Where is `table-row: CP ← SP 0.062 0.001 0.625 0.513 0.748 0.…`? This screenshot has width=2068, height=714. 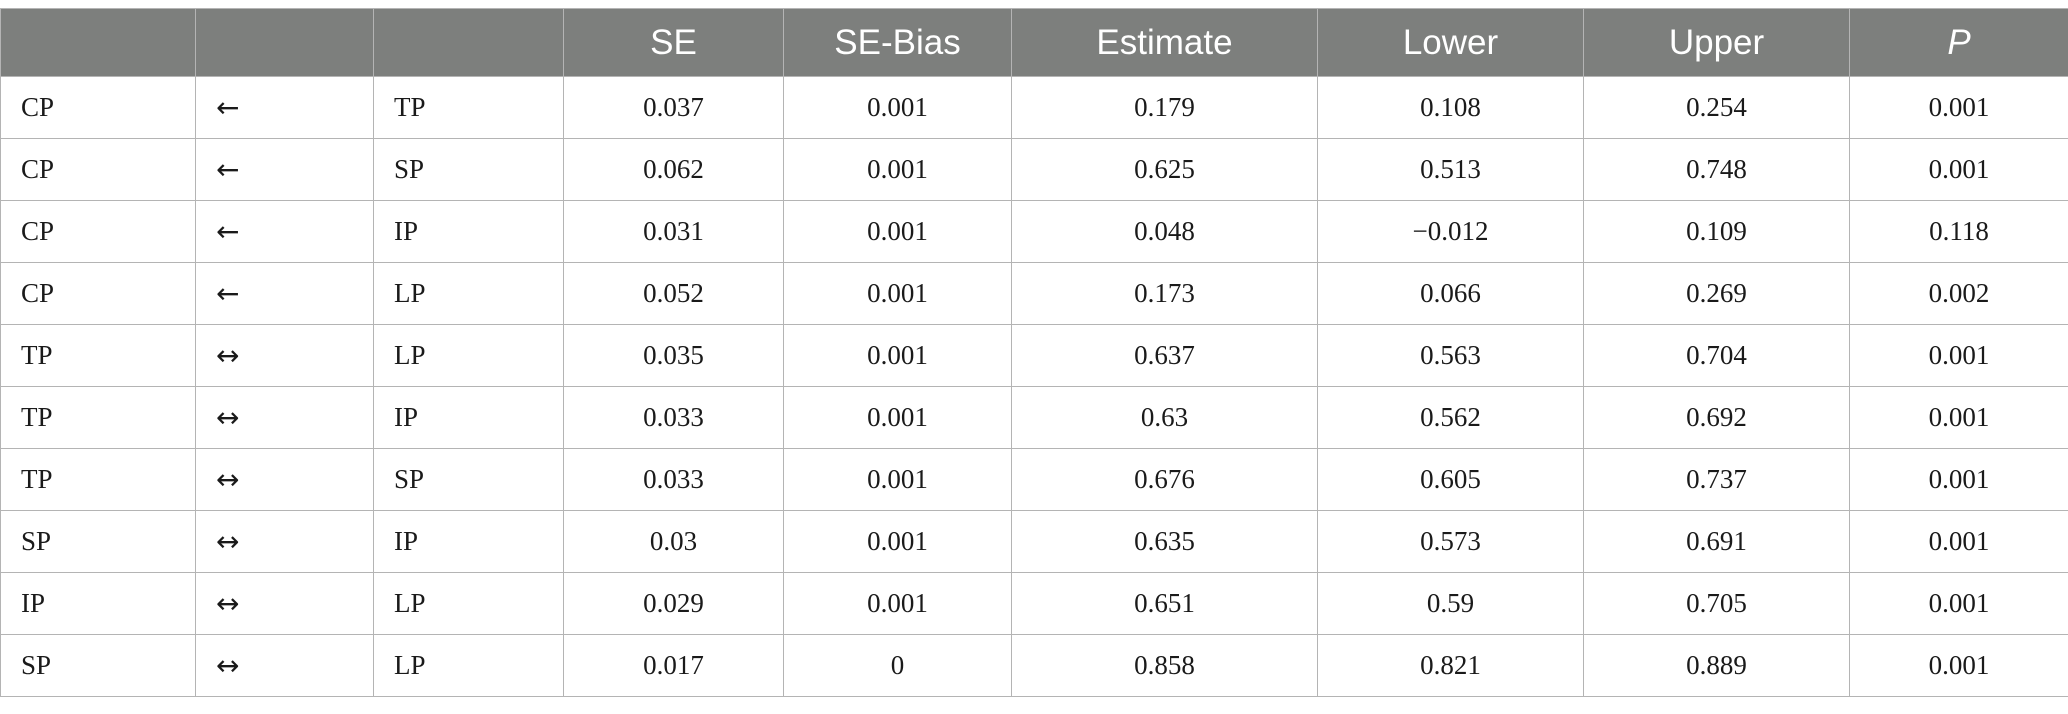 table-row: CP ← SP 0.062 0.001 0.625 0.513 0.748 0.… is located at coordinates (1034, 169).